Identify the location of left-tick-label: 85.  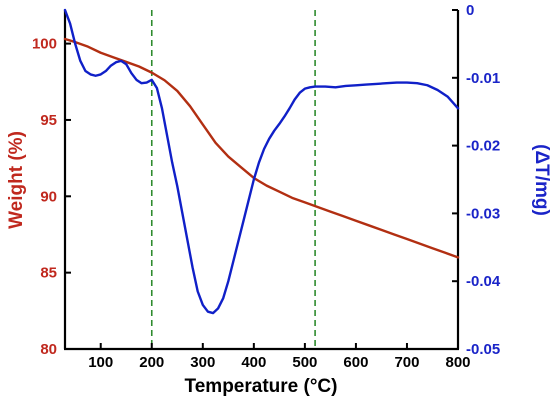
(48, 273).